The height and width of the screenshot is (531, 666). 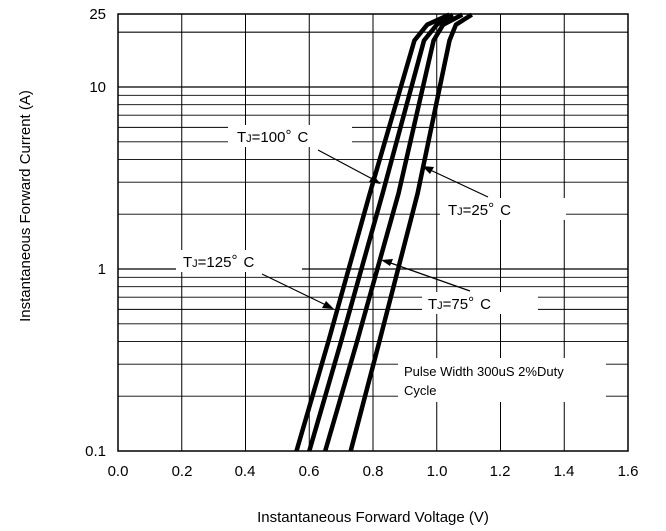 I want to click on pulse-width-note: Pulse Width 300uS 2%Duty Cycle, so click(x=502, y=380).